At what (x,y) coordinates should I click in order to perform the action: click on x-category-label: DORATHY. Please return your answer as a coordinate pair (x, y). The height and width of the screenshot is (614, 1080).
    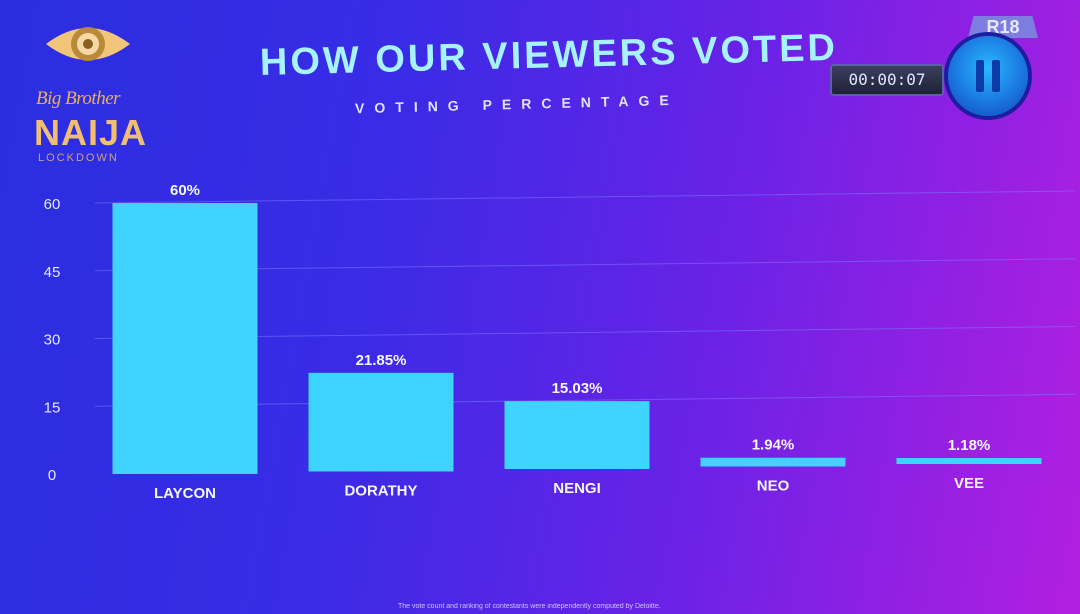
    Looking at the image, I should click on (380, 491).